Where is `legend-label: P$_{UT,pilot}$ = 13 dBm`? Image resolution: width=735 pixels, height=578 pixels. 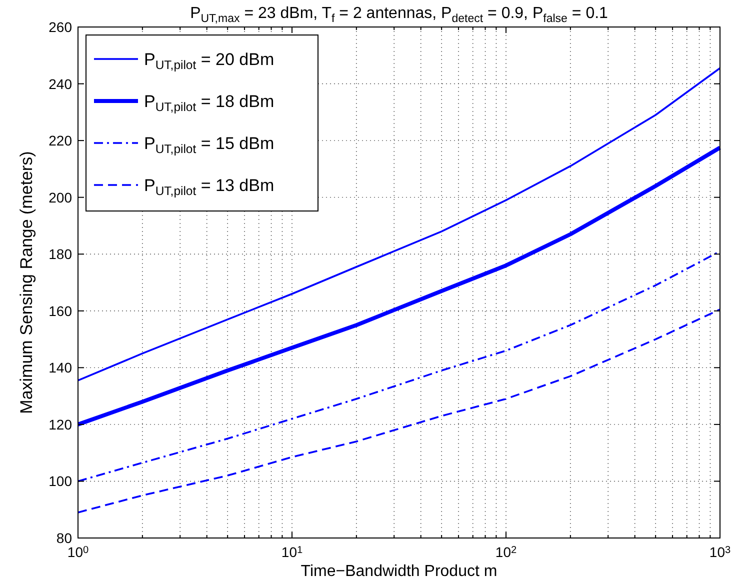 legend-label: P$_{UT,pilot}$ = 13 dBm is located at coordinates (209, 187).